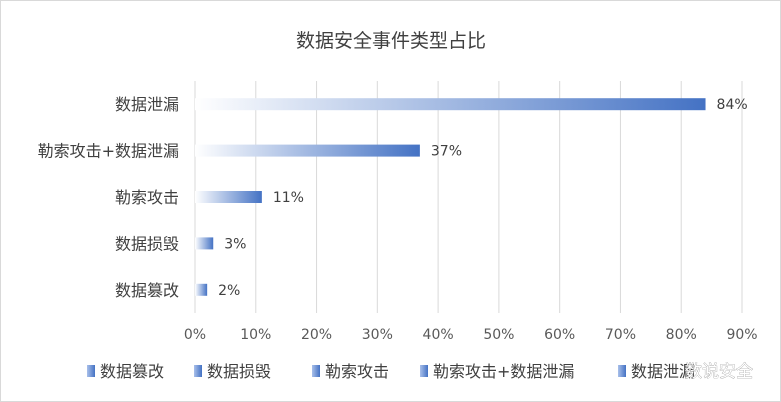 The image size is (781, 402). Describe the element at coordinates (741, 335) in the screenshot. I see `x-tick-label: 90%` at that location.